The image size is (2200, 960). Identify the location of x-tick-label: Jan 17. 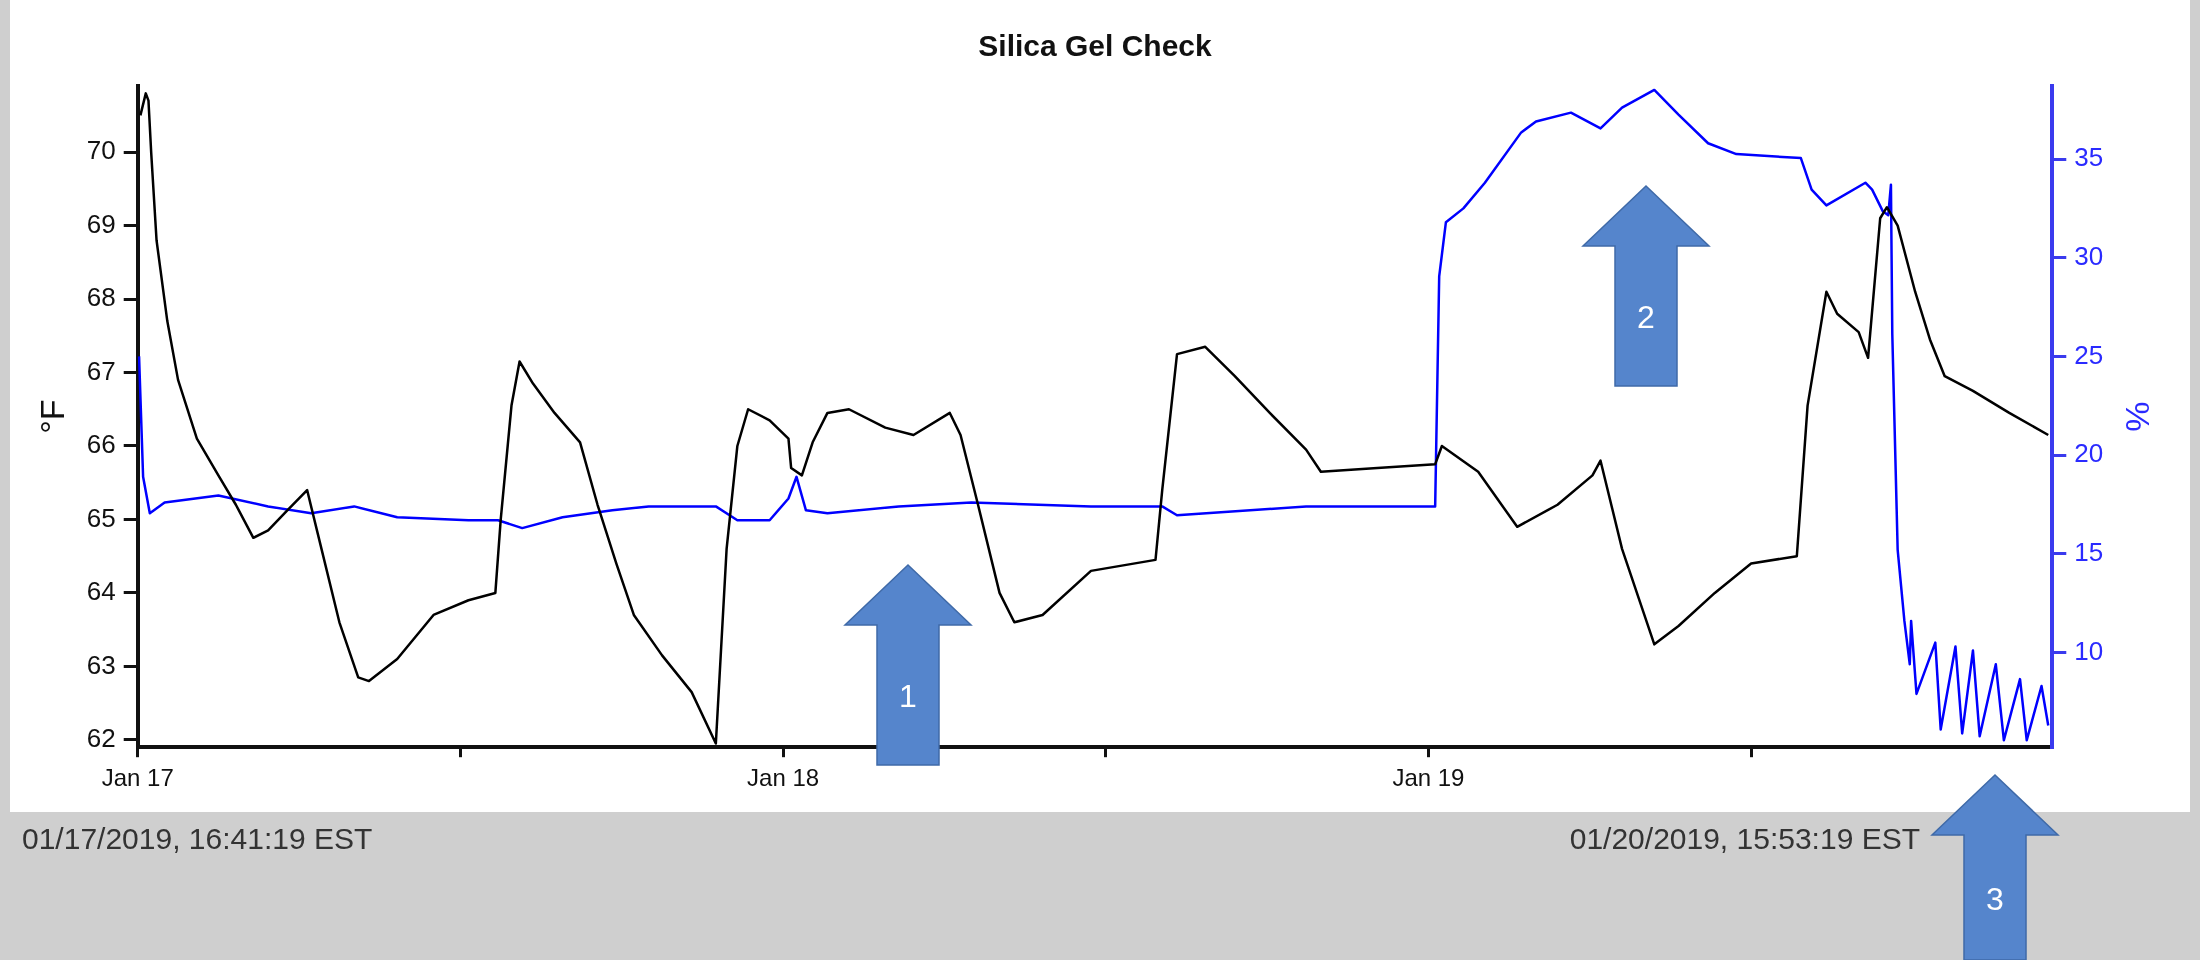
(137, 778).